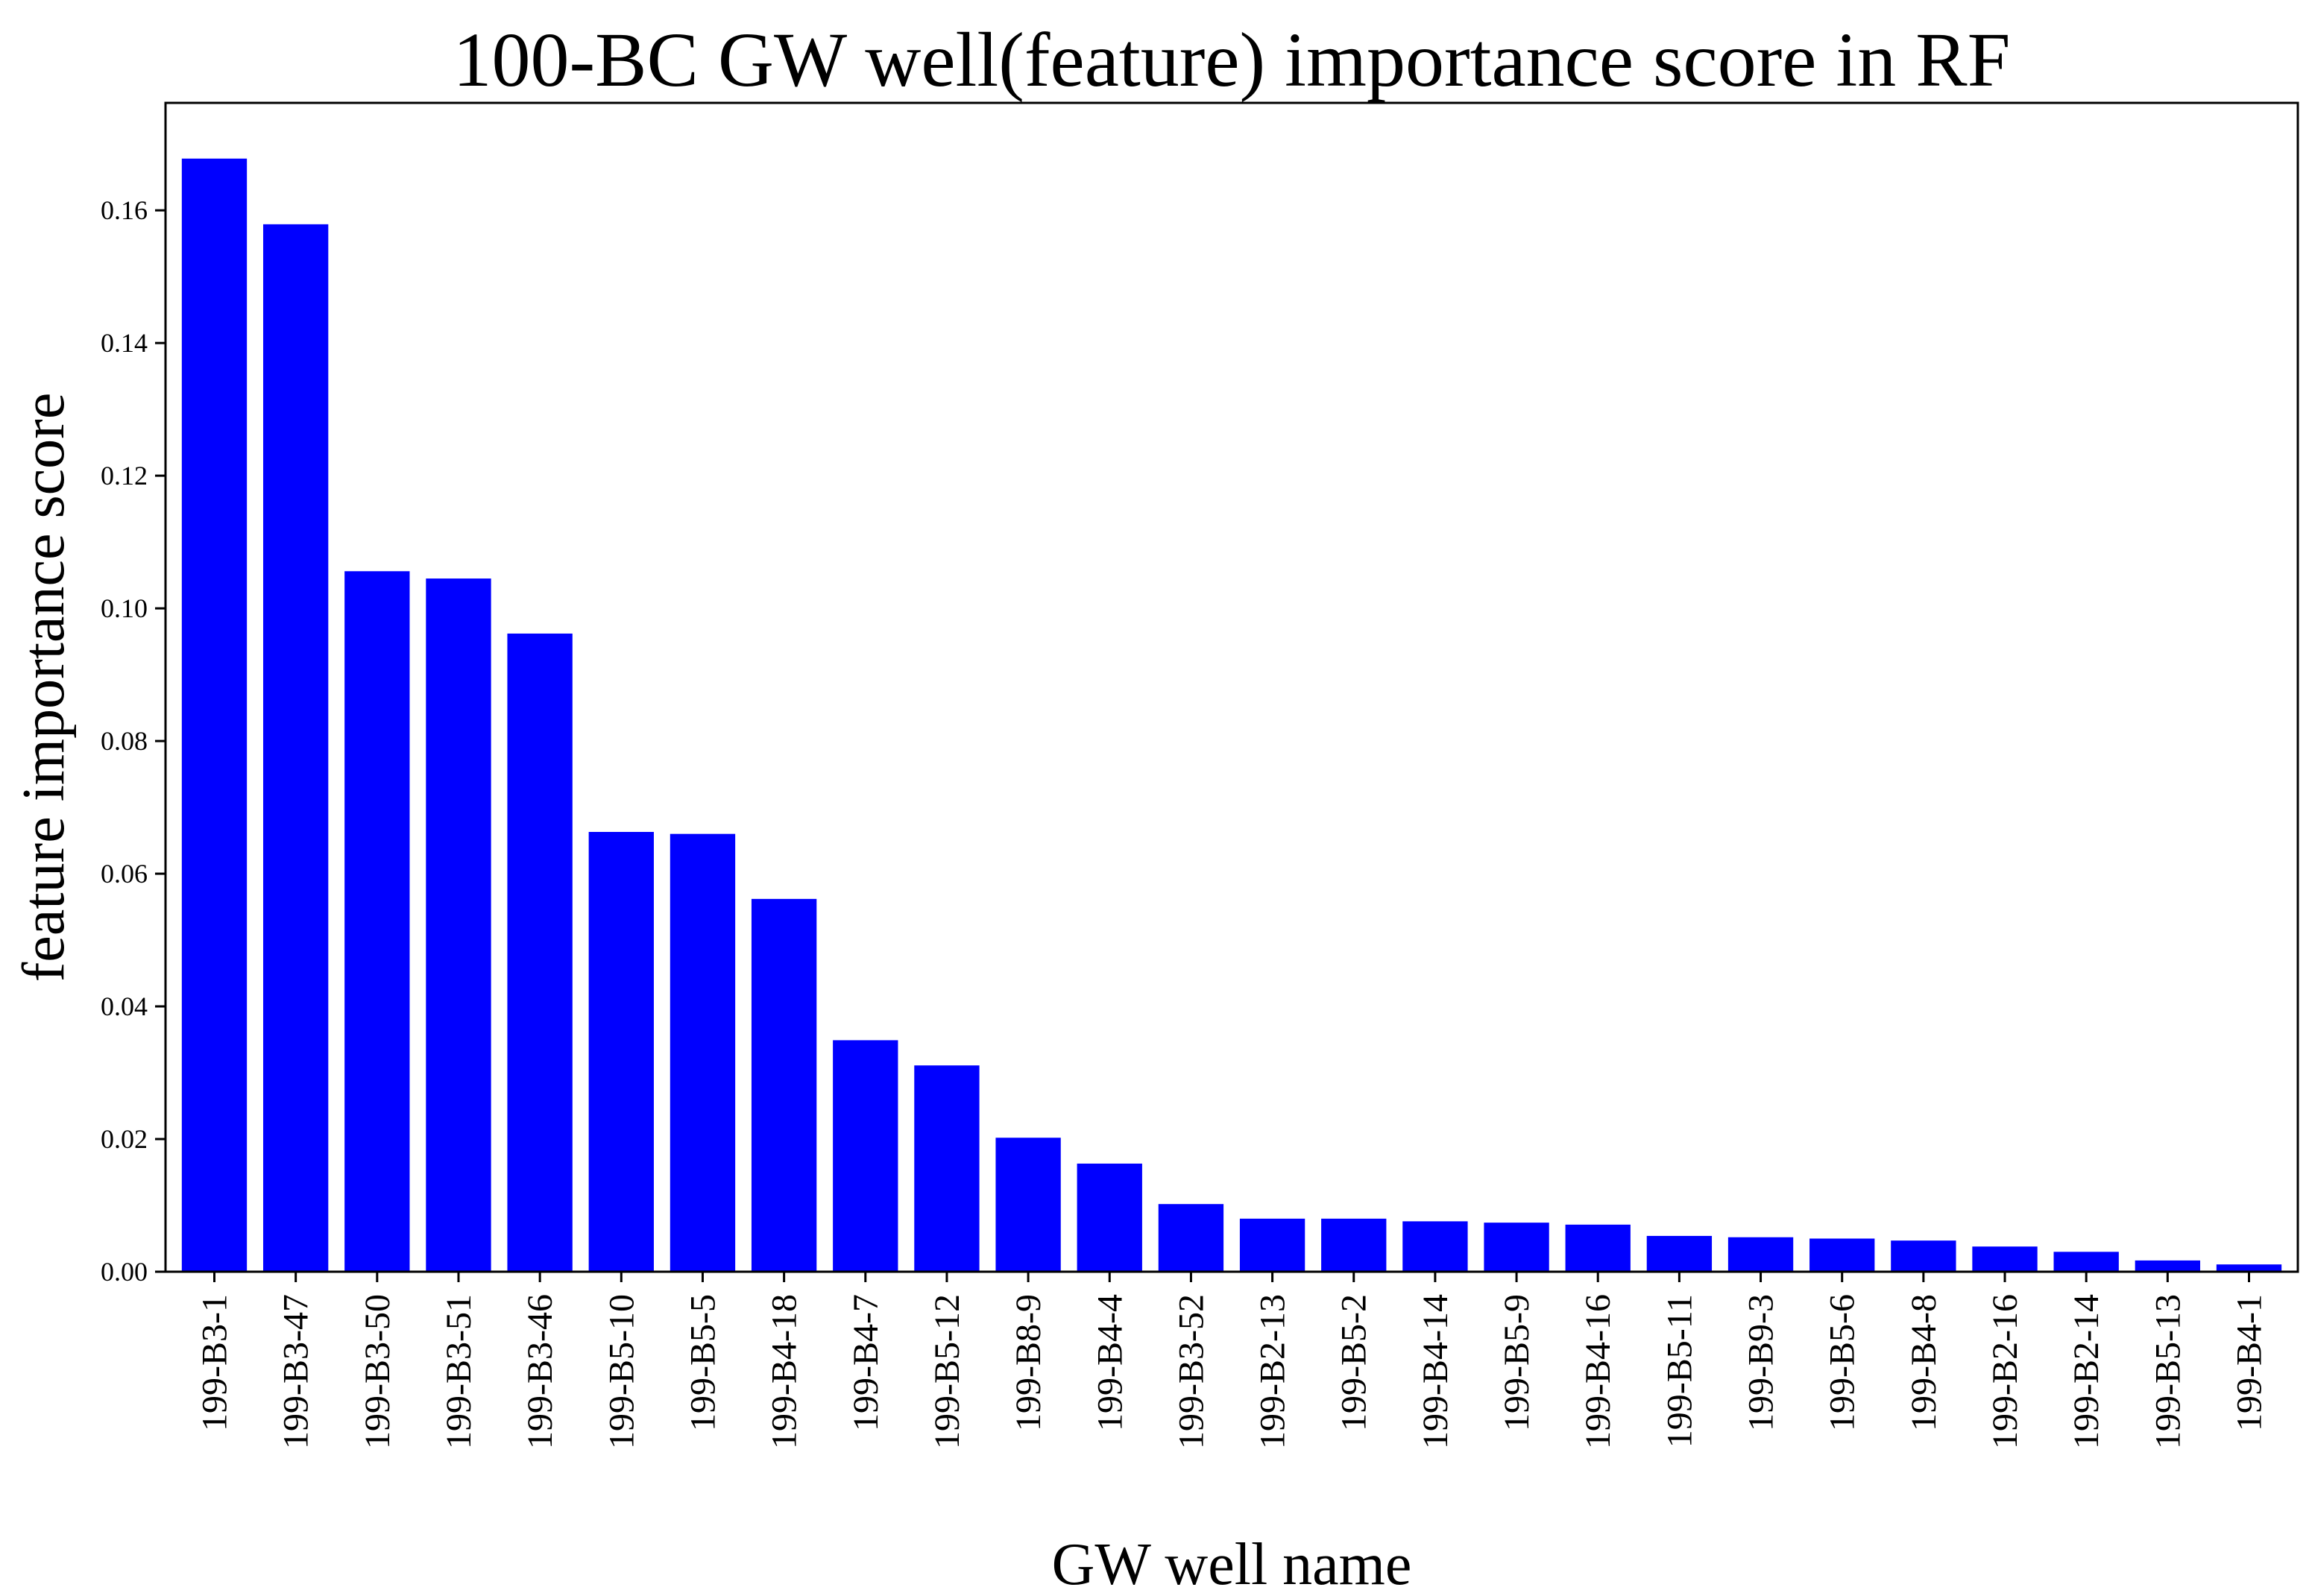 Image resolution: width=2312 pixels, height=1596 pixels. I want to click on x-tick-label: 199-B4-18, so click(784, 1371).